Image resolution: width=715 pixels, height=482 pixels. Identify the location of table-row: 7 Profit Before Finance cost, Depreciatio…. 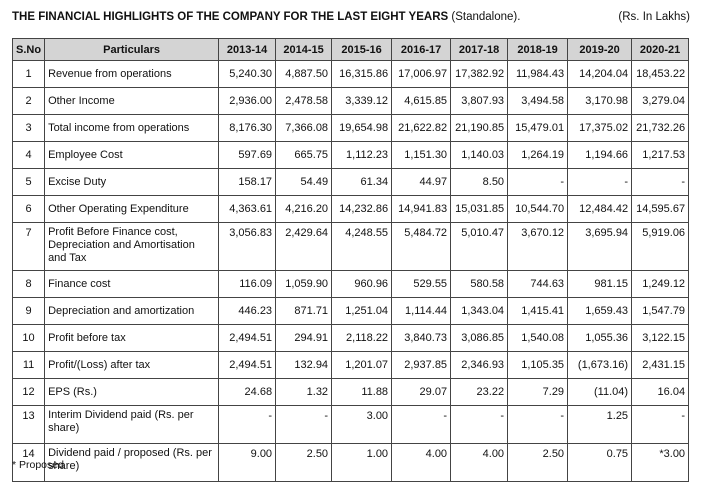
(350, 246).